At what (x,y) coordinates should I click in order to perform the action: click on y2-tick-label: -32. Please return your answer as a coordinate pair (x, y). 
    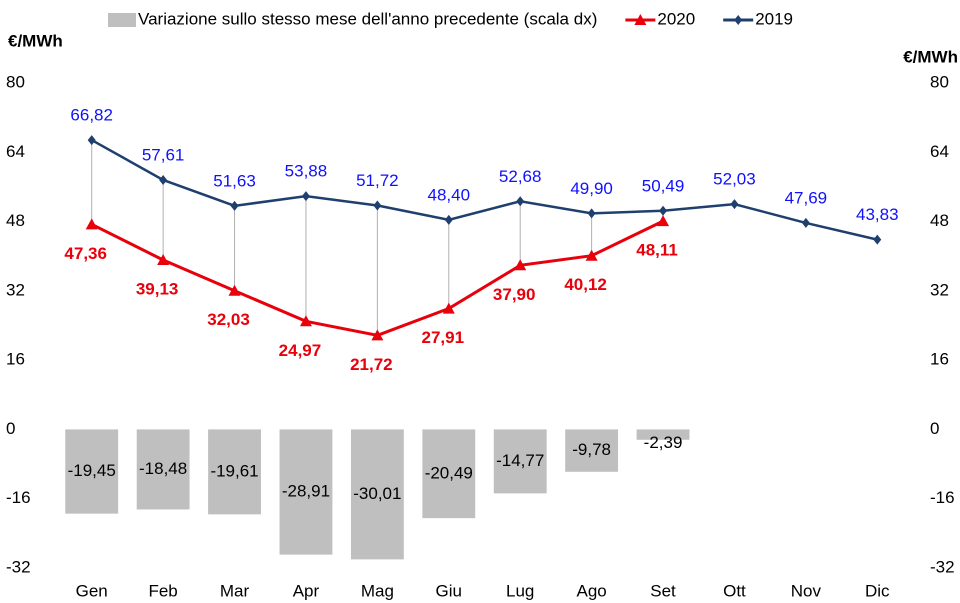
    Looking at the image, I should click on (942, 566).